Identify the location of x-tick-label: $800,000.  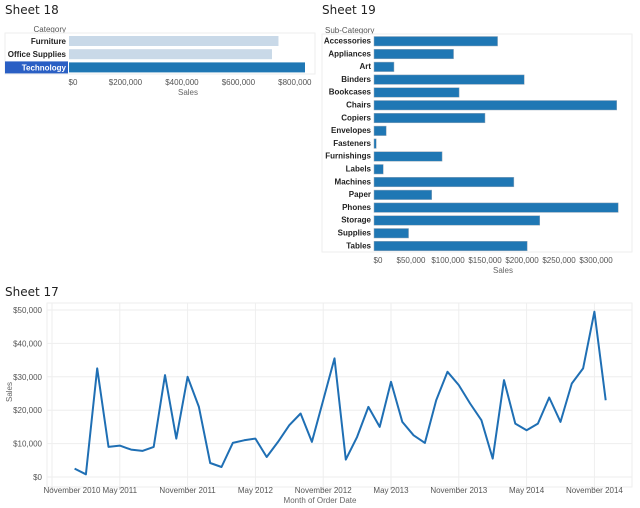
(295, 82).